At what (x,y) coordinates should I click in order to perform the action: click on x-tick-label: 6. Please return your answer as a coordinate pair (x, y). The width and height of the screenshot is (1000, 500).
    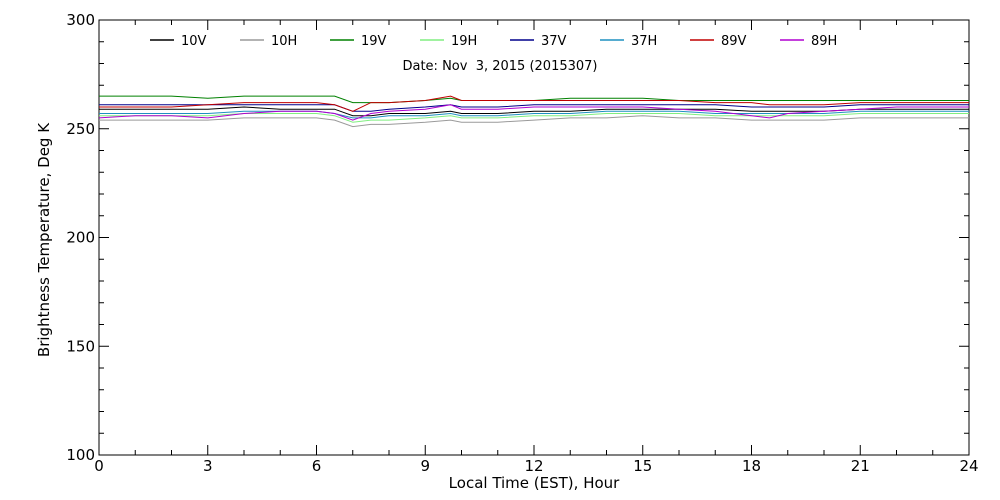
    Looking at the image, I should click on (317, 466).